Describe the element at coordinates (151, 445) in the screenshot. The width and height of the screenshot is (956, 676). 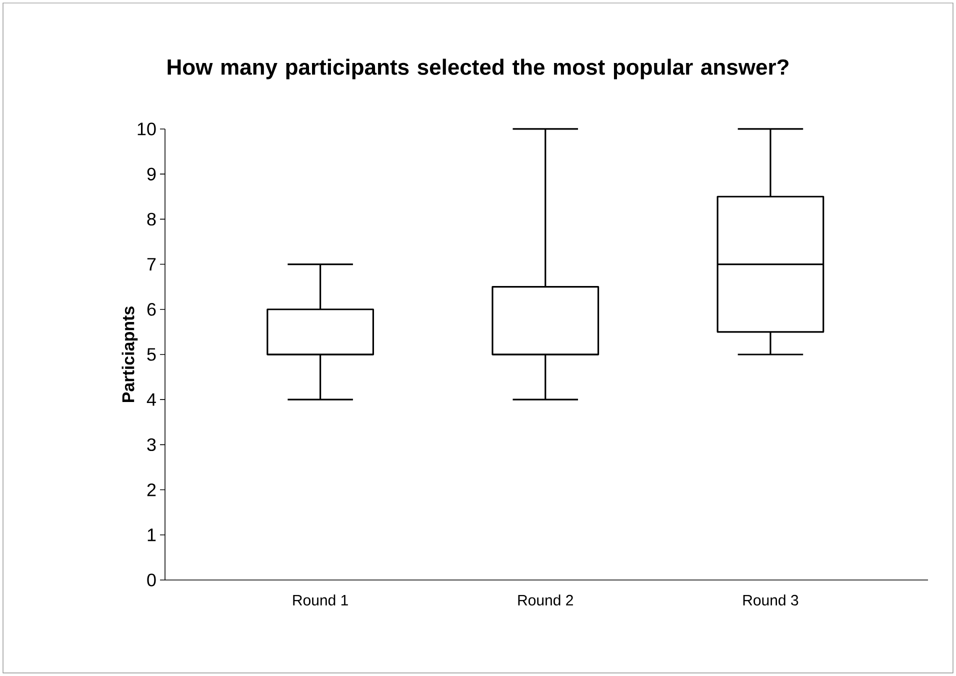
I see `y-tick-label: 3` at that location.